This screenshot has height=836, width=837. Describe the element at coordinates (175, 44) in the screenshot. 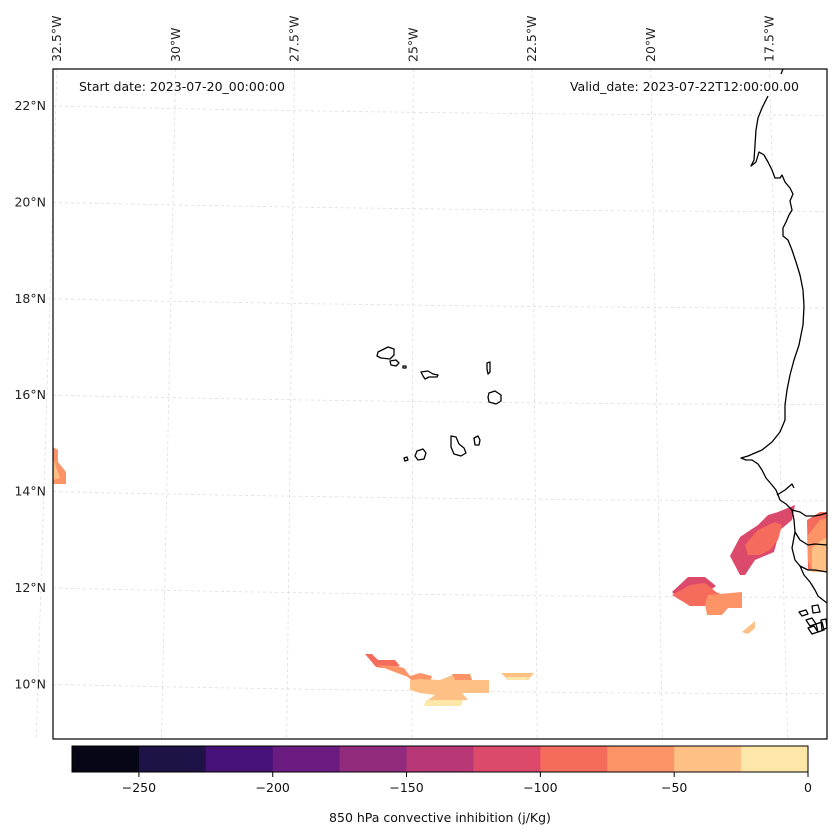

I see `longitude-tick-label: 30°W` at that location.